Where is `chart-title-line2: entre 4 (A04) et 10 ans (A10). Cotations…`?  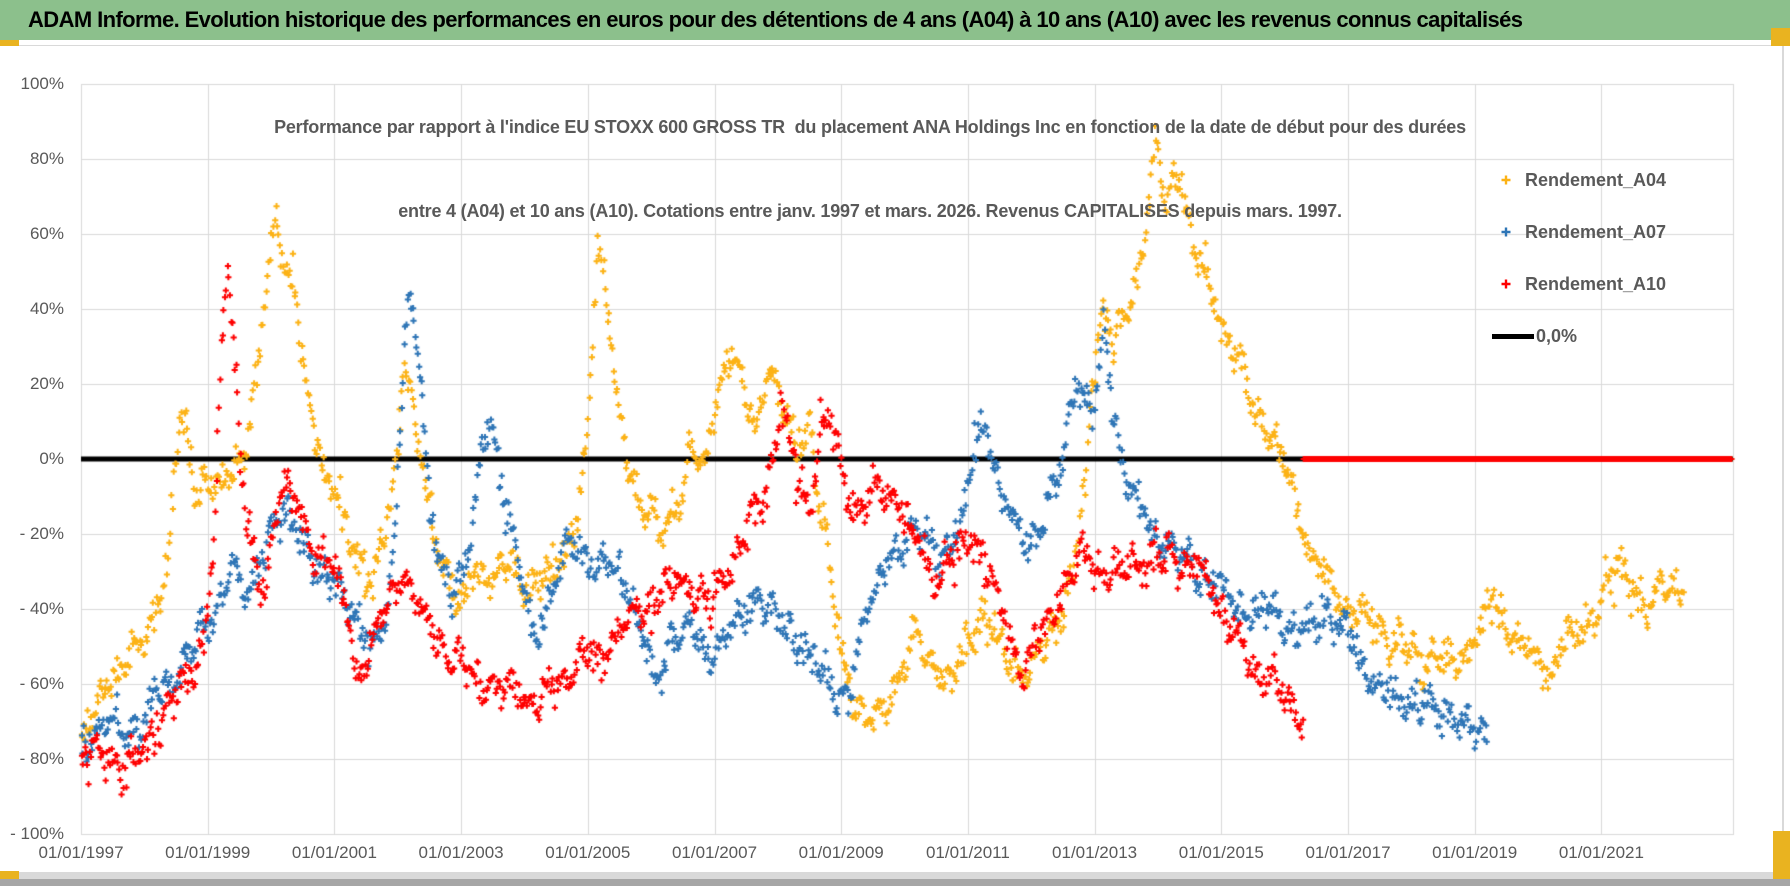 chart-title-line2: entre 4 (A04) et 10 ans (A10). Cotations… is located at coordinates (870, 211).